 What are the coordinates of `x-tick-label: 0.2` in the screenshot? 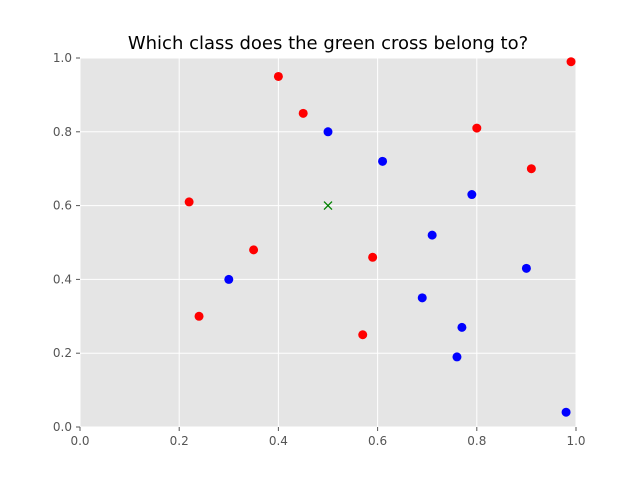 It's located at (179, 441).